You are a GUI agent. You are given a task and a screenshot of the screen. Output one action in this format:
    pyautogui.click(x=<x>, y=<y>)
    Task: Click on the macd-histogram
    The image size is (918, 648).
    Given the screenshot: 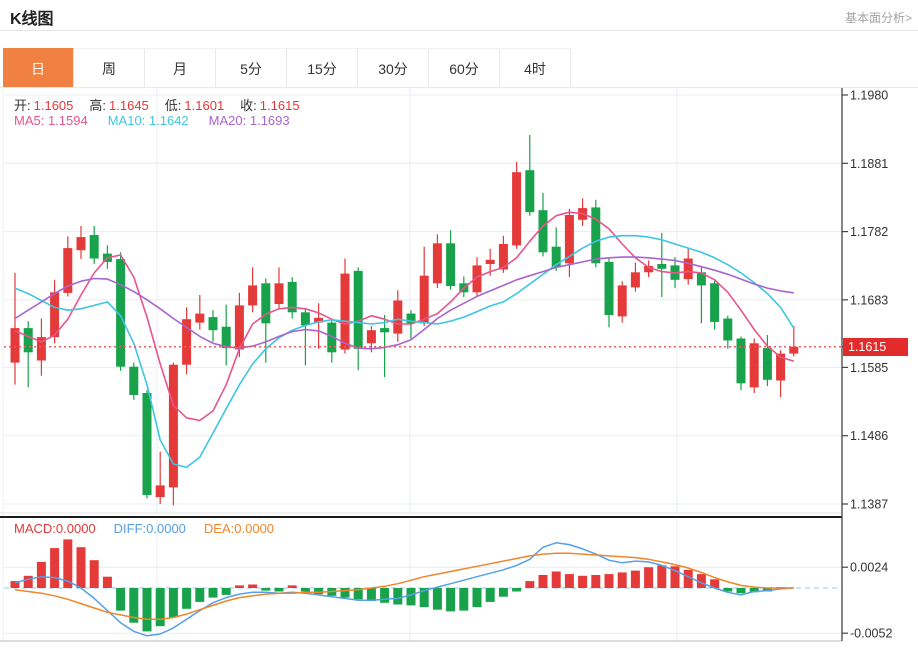 What is the action you would take?
    pyautogui.click(x=398, y=585)
    